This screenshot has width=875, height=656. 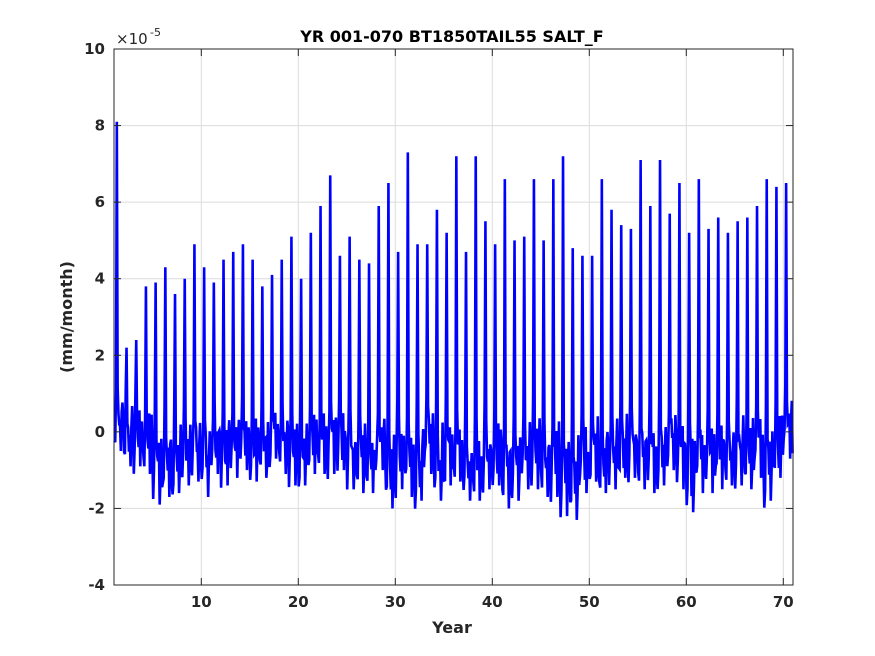 What do you see at coordinates (155, 32) in the screenshot?
I see `multiplier-exponent: -5` at bounding box center [155, 32].